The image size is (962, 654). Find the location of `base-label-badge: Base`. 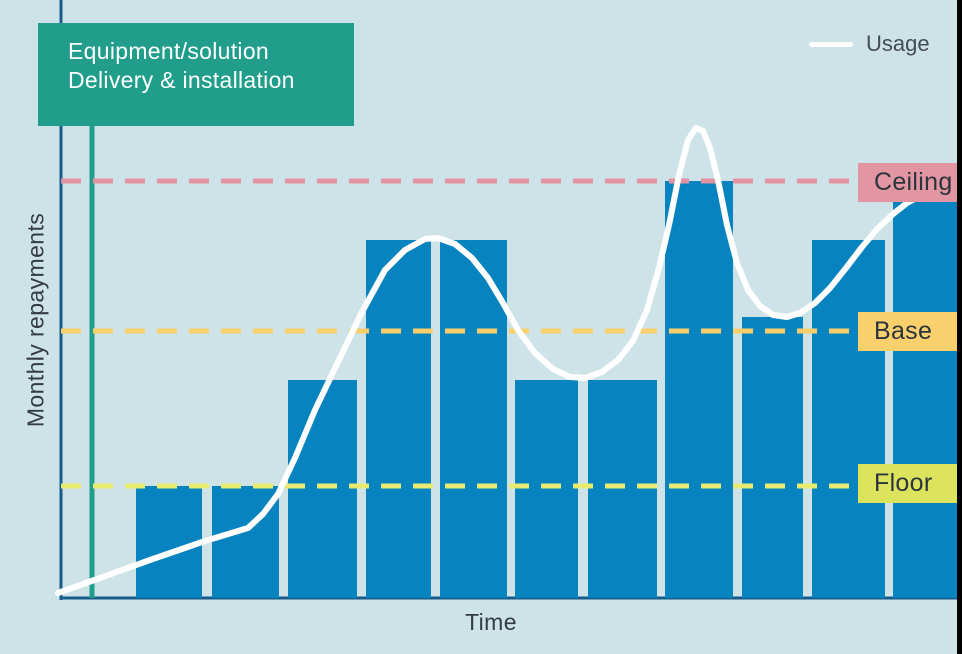

base-label-badge: Base is located at coordinates (908, 331).